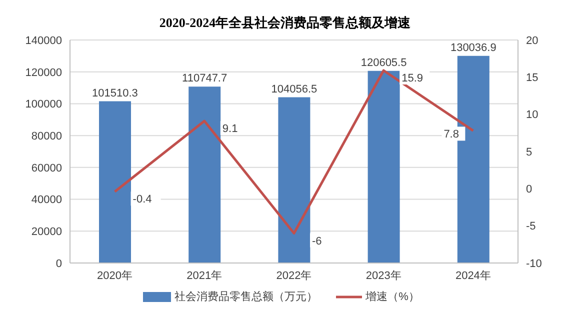  What do you see at coordinates (43, 40) in the screenshot?
I see `y-tick-label: 140000` at bounding box center [43, 40].